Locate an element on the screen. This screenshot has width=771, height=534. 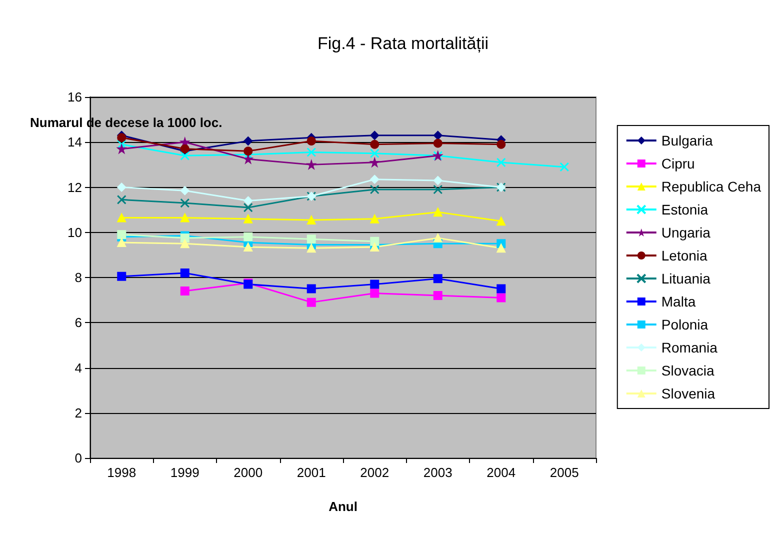
y-tick-label: 10 is located at coordinates (75, 232).